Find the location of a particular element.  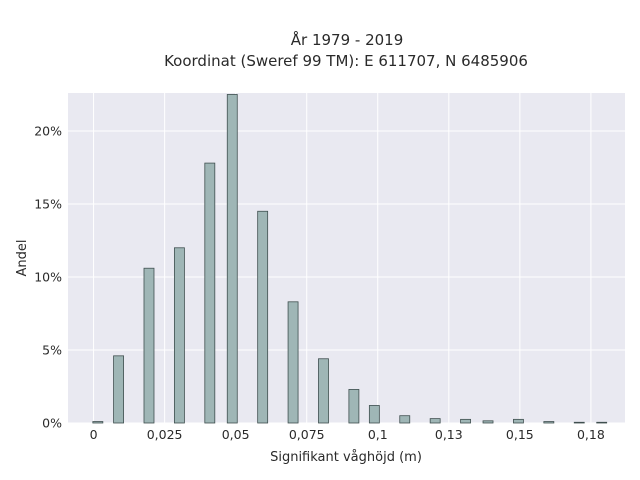

y-tick-label: 15% is located at coordinates (48, 203).